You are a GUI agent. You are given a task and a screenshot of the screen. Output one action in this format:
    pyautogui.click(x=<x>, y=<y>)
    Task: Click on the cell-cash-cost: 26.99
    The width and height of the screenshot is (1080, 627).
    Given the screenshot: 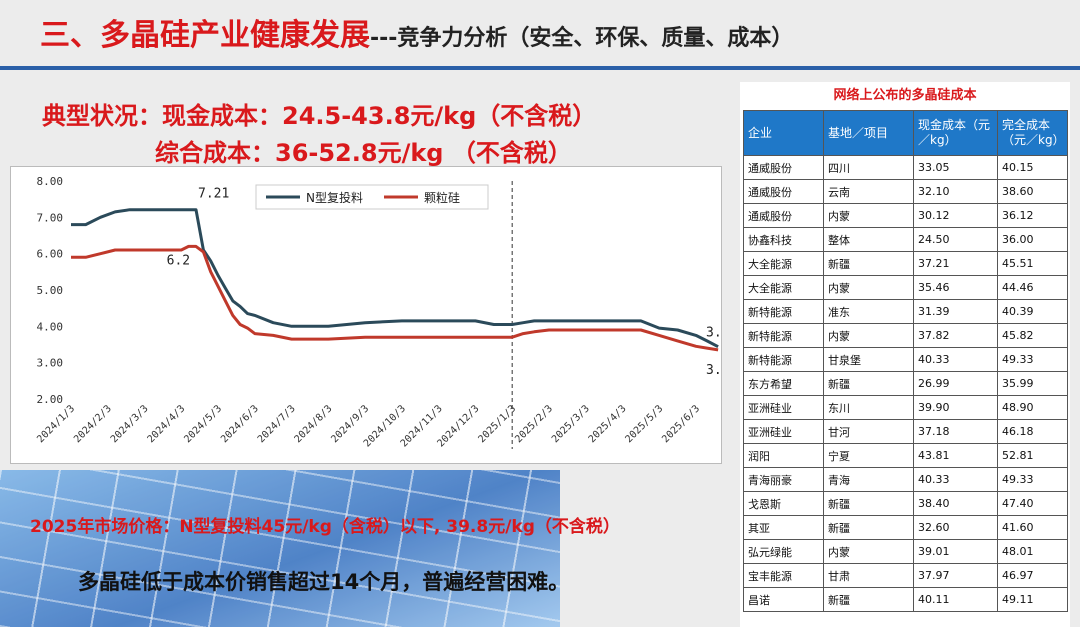 What is the action you would take?
    pyautogui.click(x=955, y=383)
    